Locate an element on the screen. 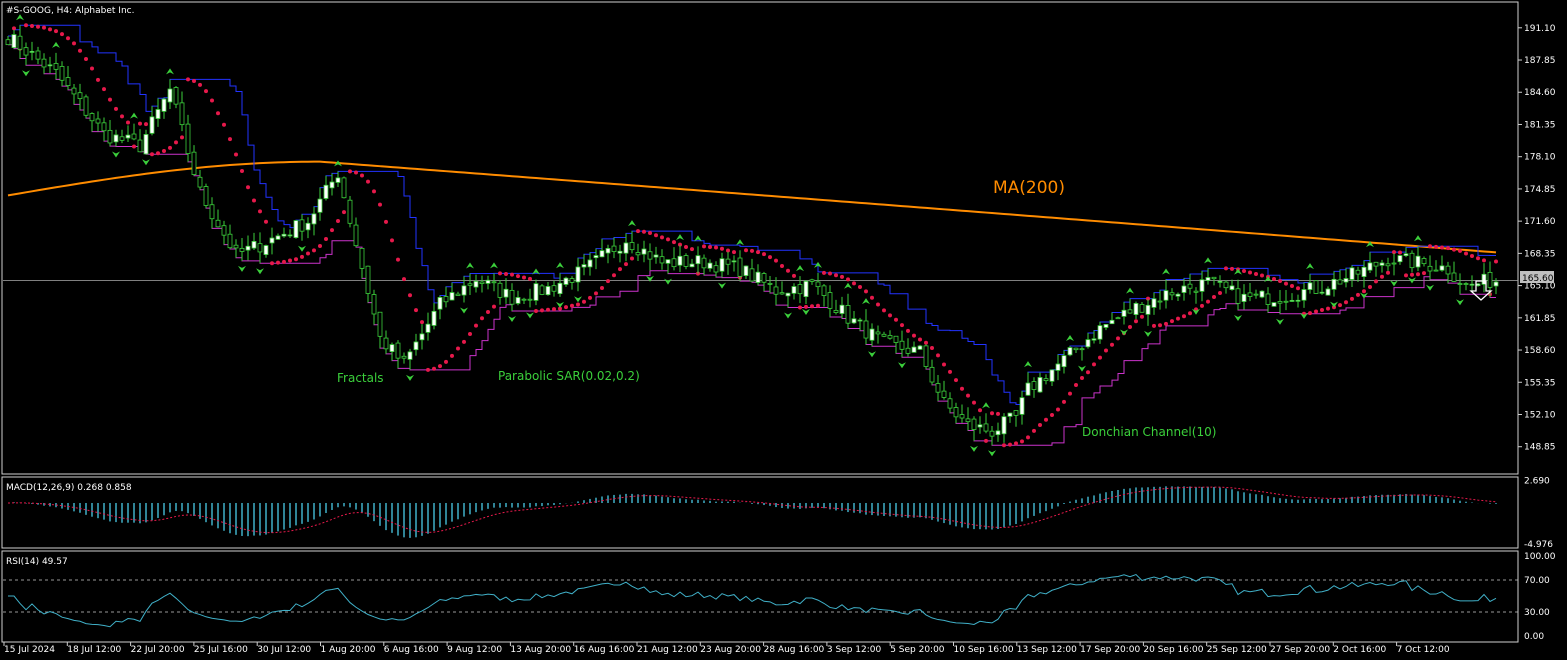  y-tick-label: 148.85 is located at coordinates (1540, 448).